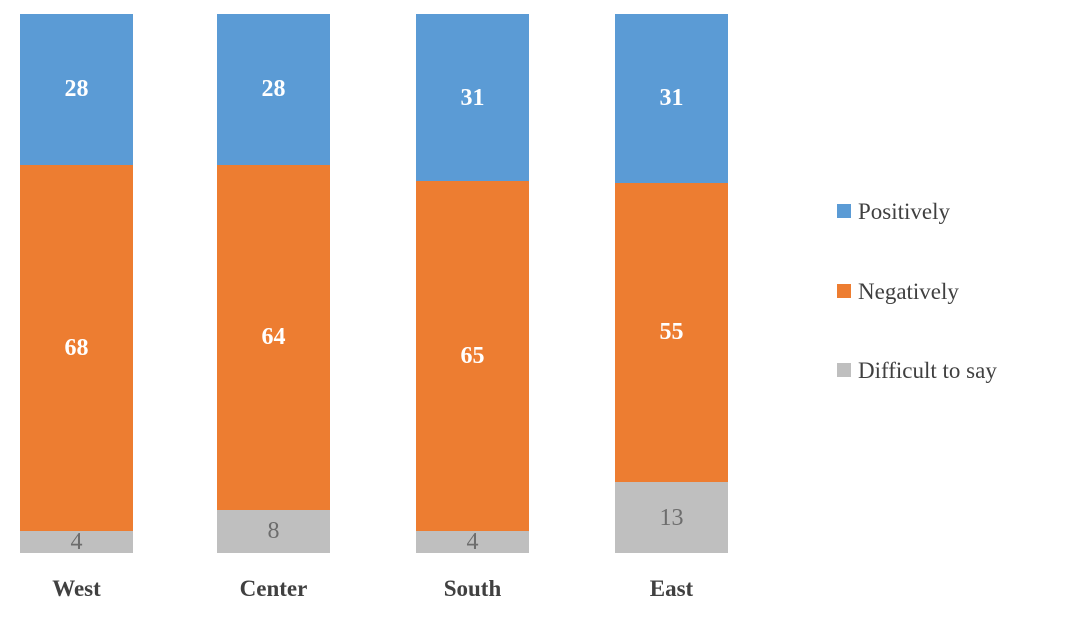  I want to click on legend-item-negatively: Negatively, so click(898, 291).